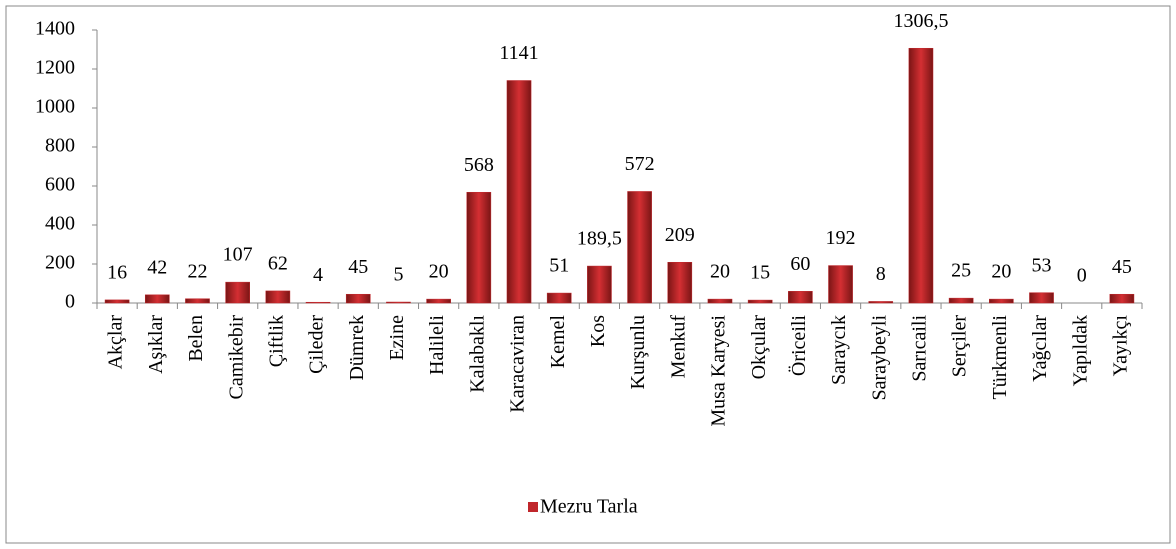 This screenshot has height=549, width=1176. What do you see at coordinates (1120, 346) in the screenshot?
I see `x-tick-label: Yayıkçı` at bounding box center [1120, 346].